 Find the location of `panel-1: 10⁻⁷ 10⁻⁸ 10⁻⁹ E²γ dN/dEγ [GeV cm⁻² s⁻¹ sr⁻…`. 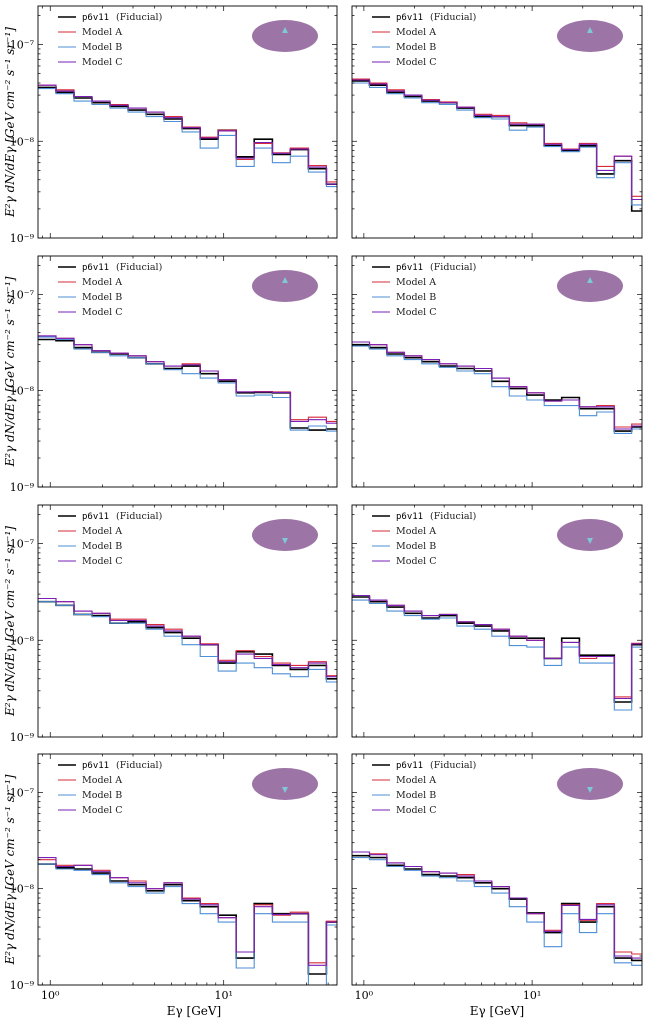

panel-1: 10⁻⁷ 10⁻⁸ 10⁻⁹ E²γ dN/dEγ [GeV cm⁻² s⁻¹ sr⁻… is located at coordinates (170, 125).